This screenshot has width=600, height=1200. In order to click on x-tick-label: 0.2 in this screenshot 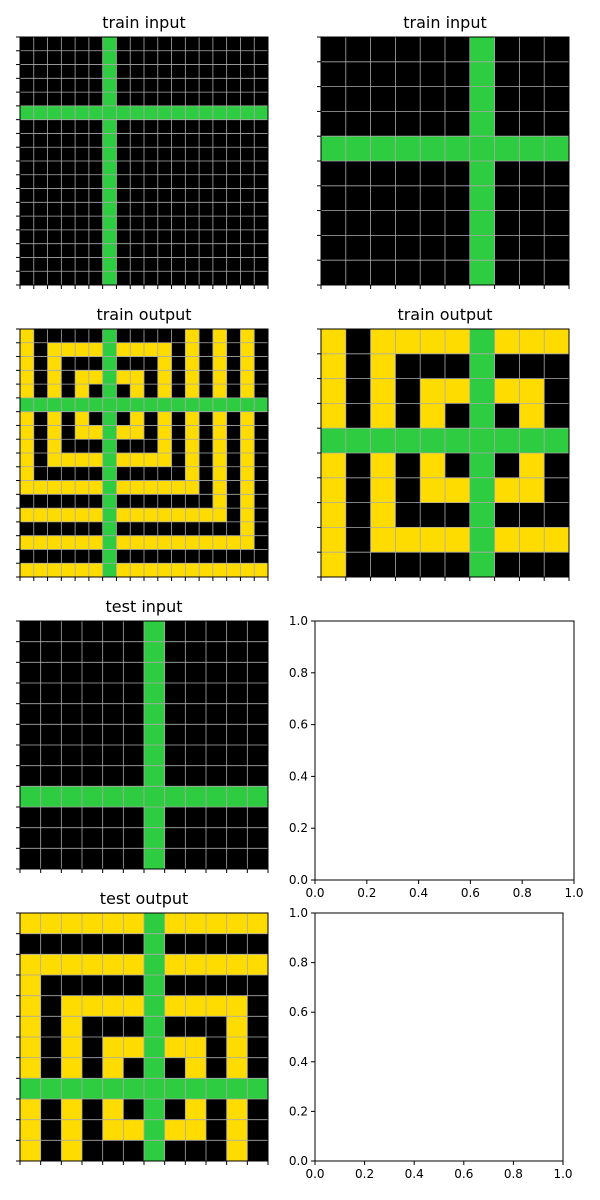, I will do `click(364, 1174)`.